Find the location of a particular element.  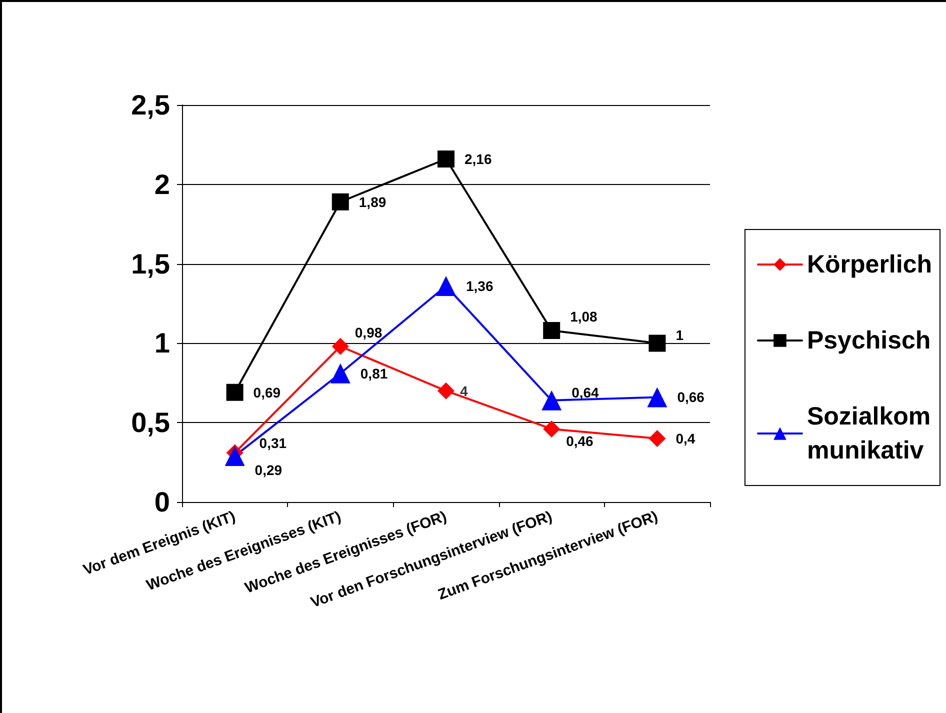

y-tick-label: 1 is located at coordinates (162, 343).